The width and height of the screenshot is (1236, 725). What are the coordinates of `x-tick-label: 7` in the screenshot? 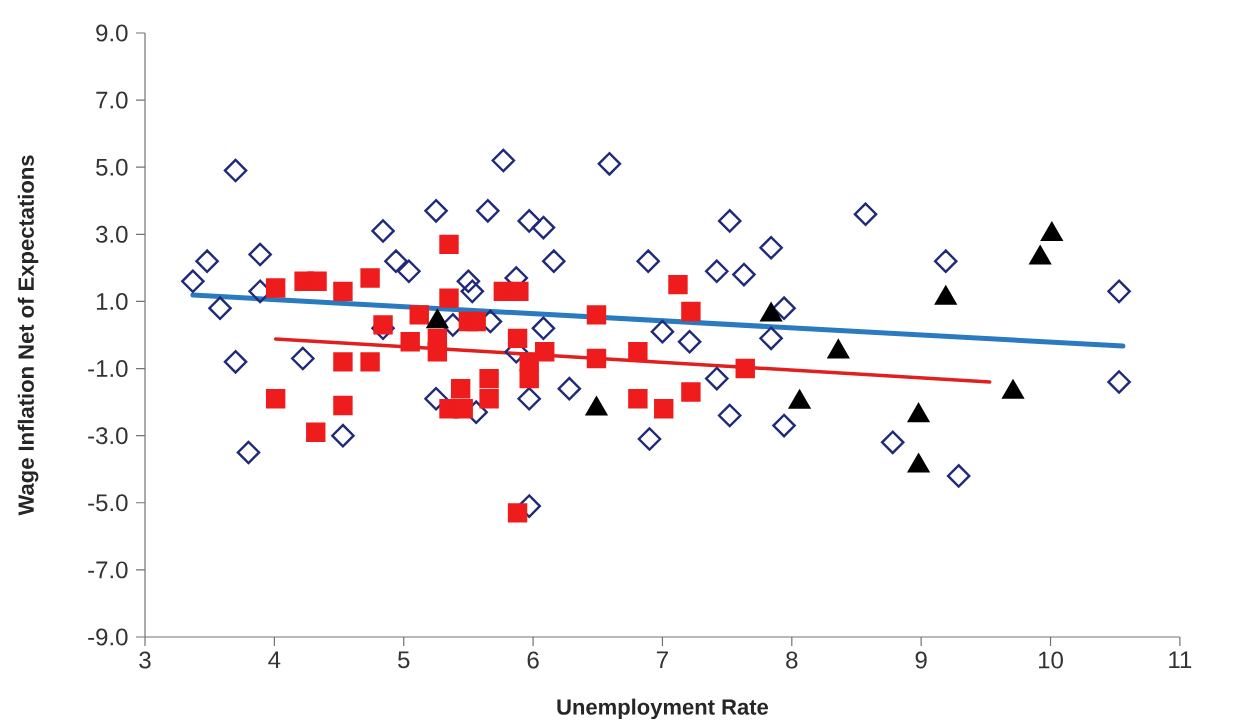 It's located at (662, 660).